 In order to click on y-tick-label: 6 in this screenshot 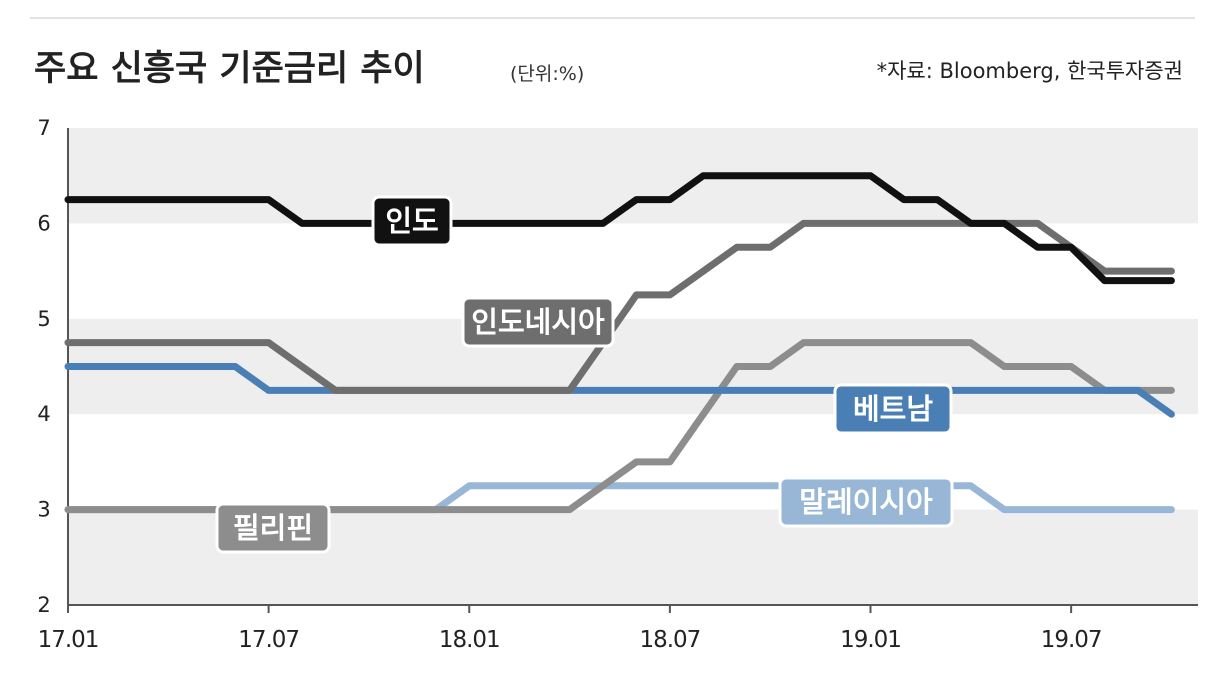, I will do `click(43, 223)`.